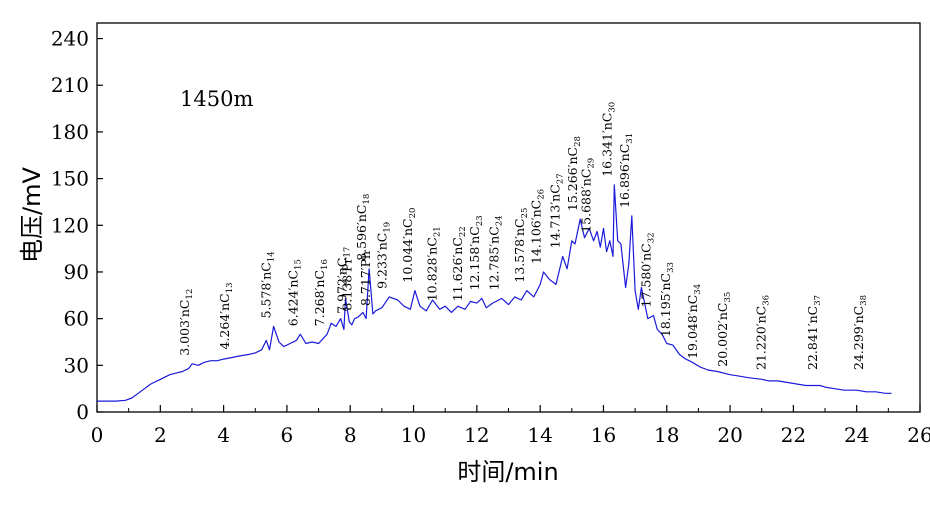  Describe the element at coordinates (722, 334) in the screenshot. I see `peak-label-main: 20.002′nC` at that location.